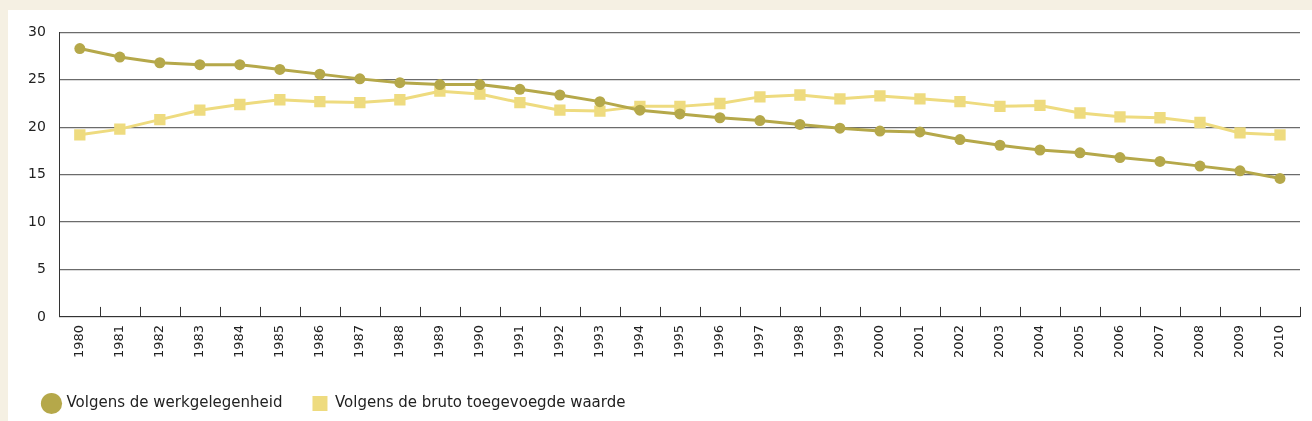  What do you see at coordinates (1279, 341) in the screenshot?
I see `x-tick-label: 2010` at bounding box center [1279, 341].